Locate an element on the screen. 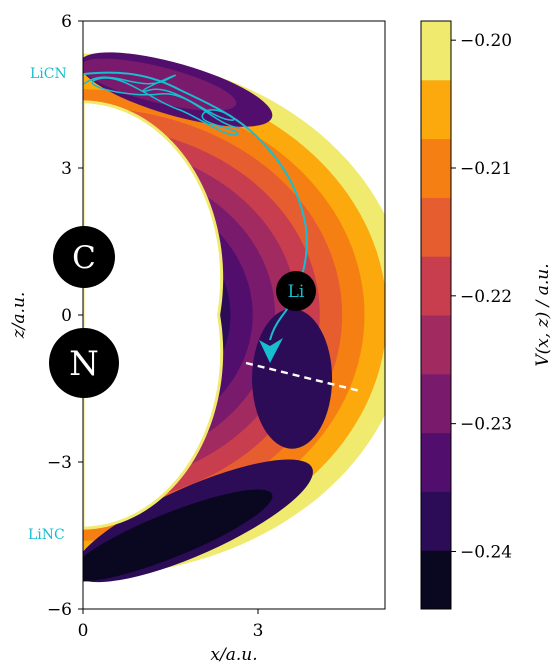 The image size is (555, 665). dividing-dashed-line is located at coordinates (303, 377).